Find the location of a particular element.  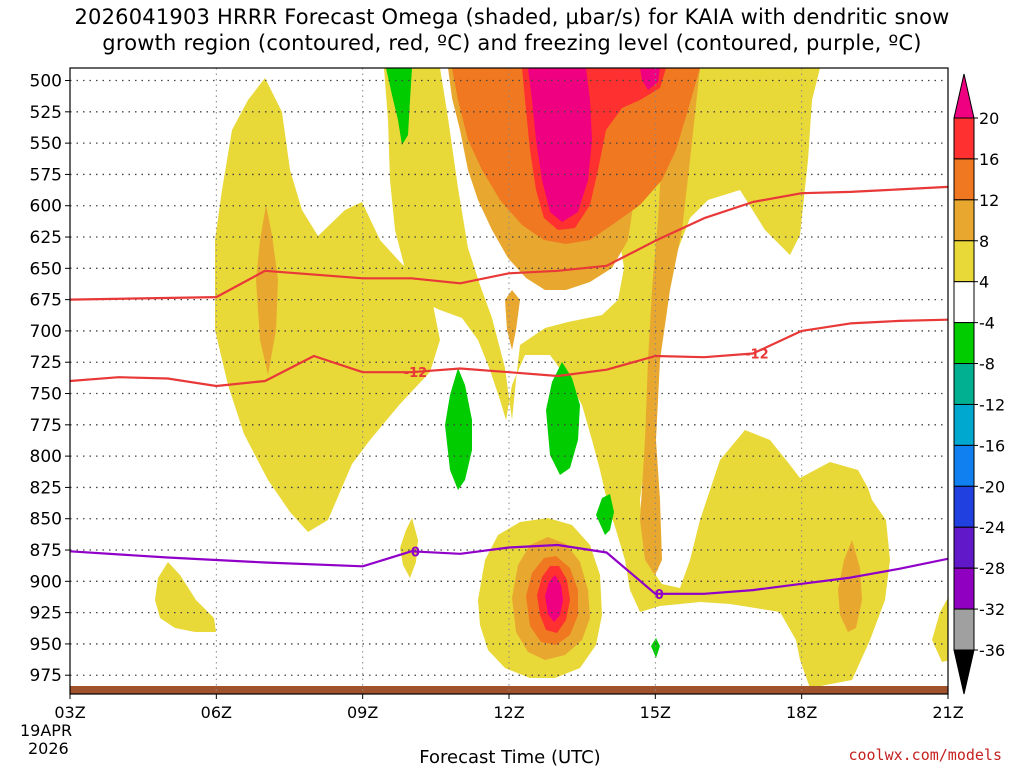

omega-green-13z is located at coordinates (563, 418).